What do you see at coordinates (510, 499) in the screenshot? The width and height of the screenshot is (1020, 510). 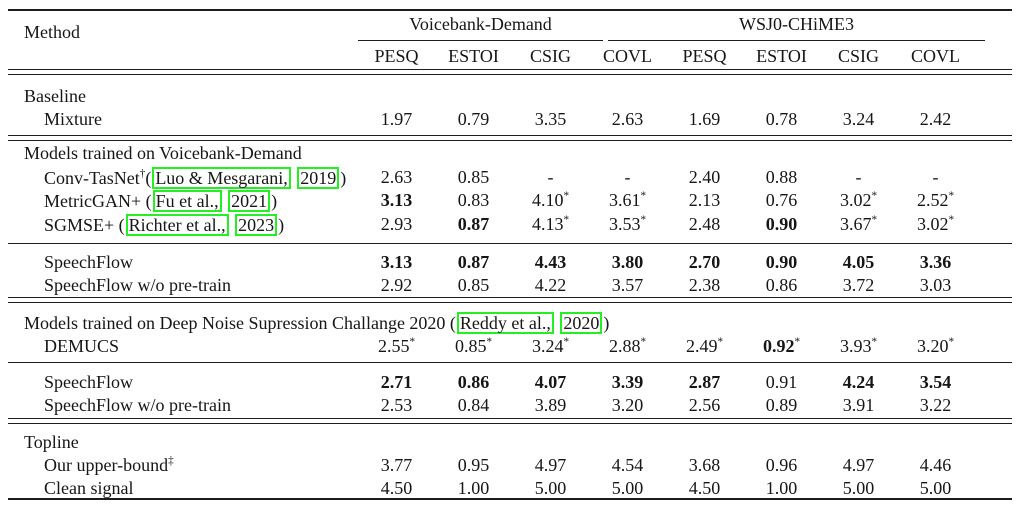 I see `bottomrule` at bounding box center [510, 499].